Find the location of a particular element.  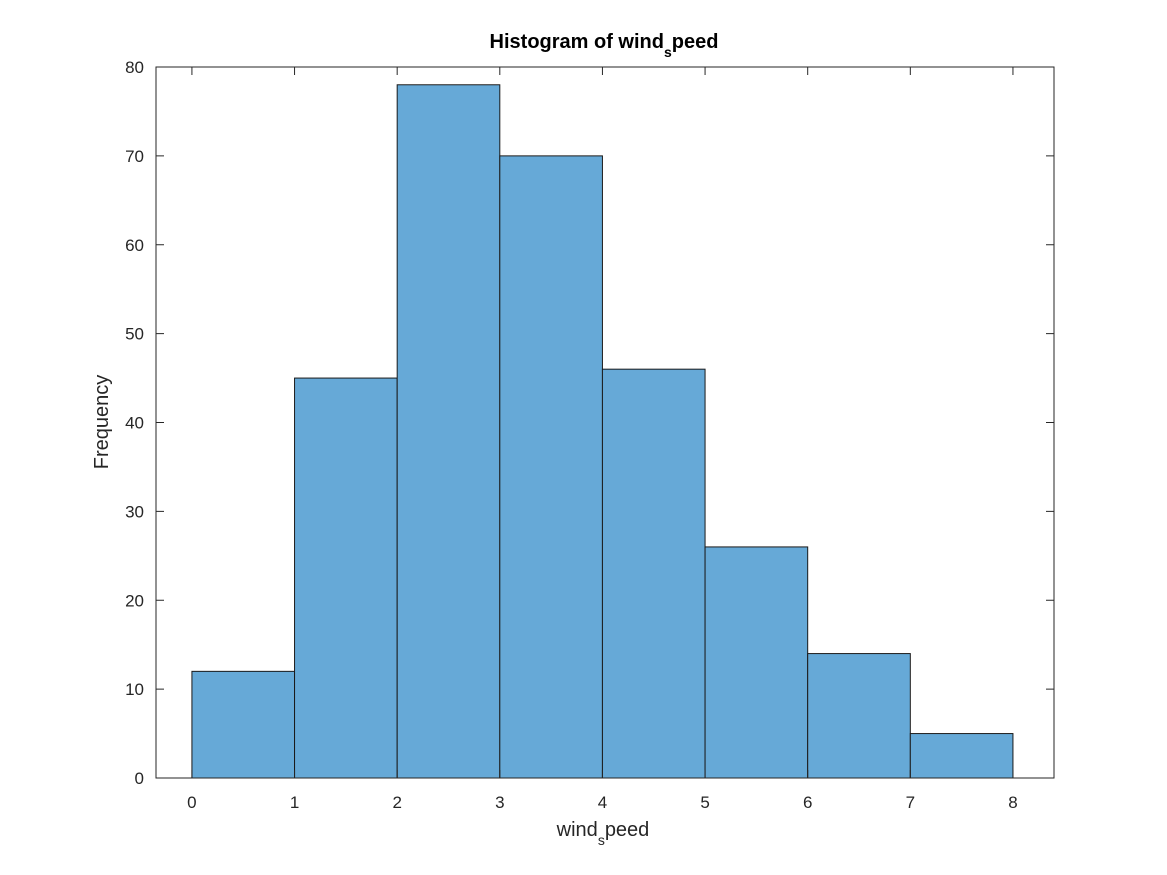

y-tick-labels: 0 10 20 30 40 50 60 70 80 is located at coordinates (134, 423).